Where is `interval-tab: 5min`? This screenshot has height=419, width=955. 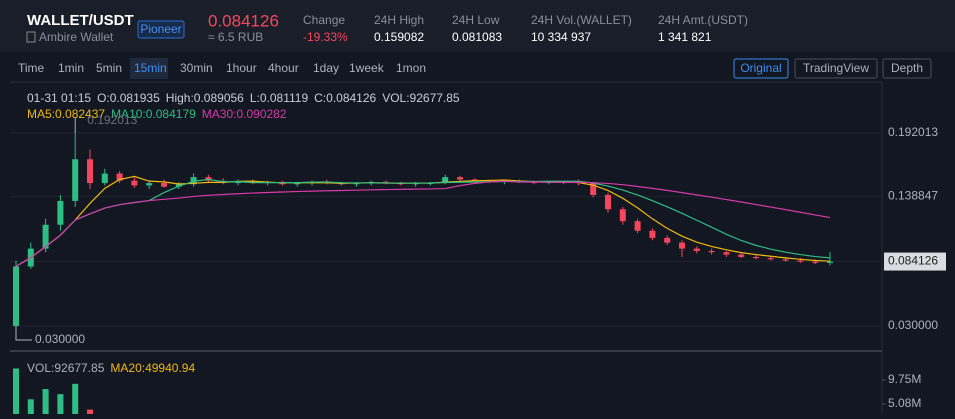
interval-tab: 5min is located at coordinates (109, 68).